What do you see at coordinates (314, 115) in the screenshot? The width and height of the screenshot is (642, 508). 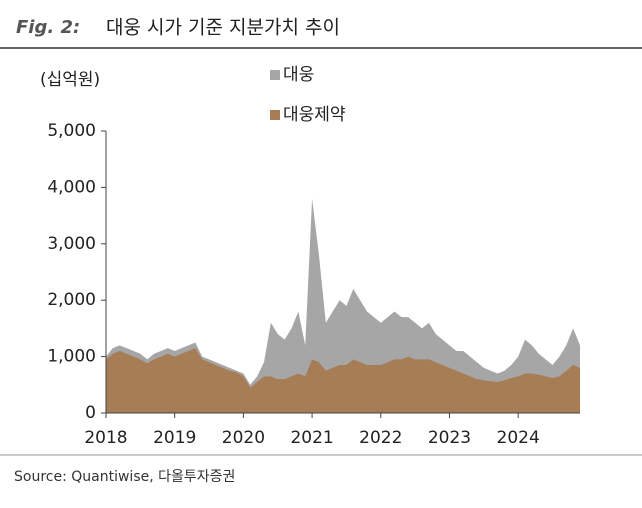 I see `legend-label: 대웅제약` at bounding box center [314, 115].